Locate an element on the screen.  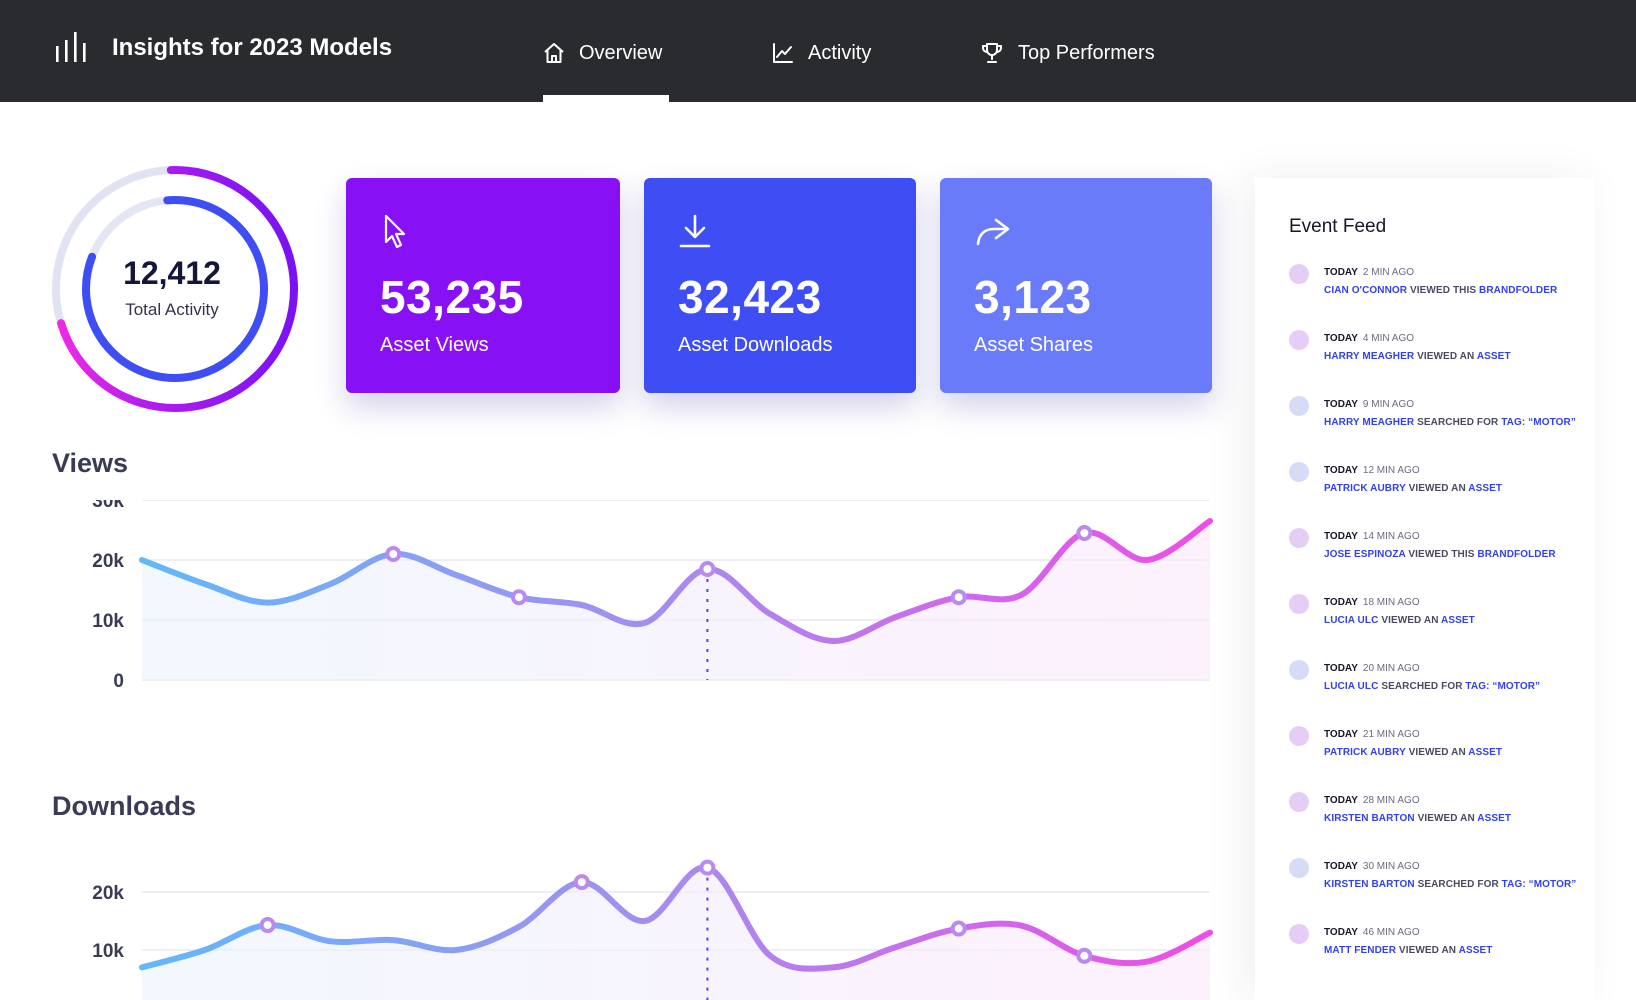
tab-overview-label: Overview is located at coordinates (621, 52).